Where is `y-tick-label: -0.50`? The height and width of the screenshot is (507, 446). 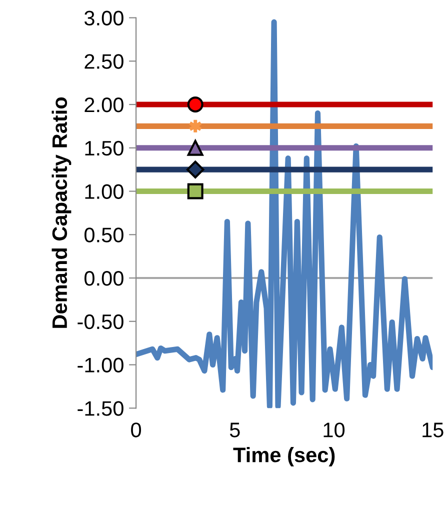
y-tick-label: -0.50 is located at coordinates (101, 322).